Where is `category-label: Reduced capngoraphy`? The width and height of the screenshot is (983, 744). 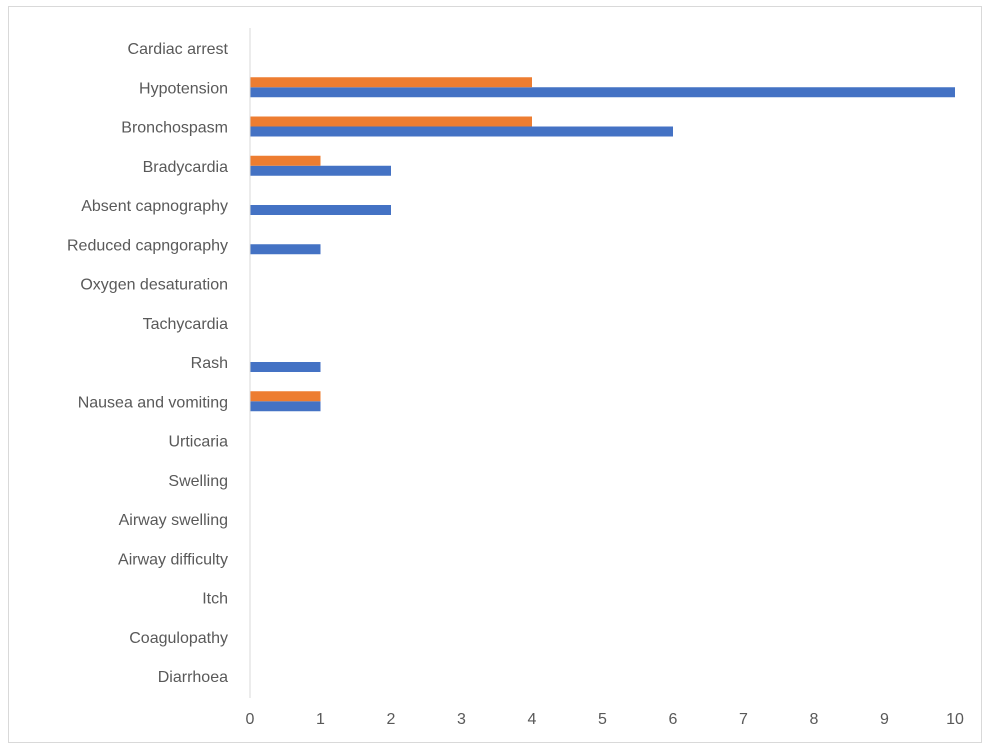 category-label: Reduced capngoraphy is located at coordinates (147, 245).